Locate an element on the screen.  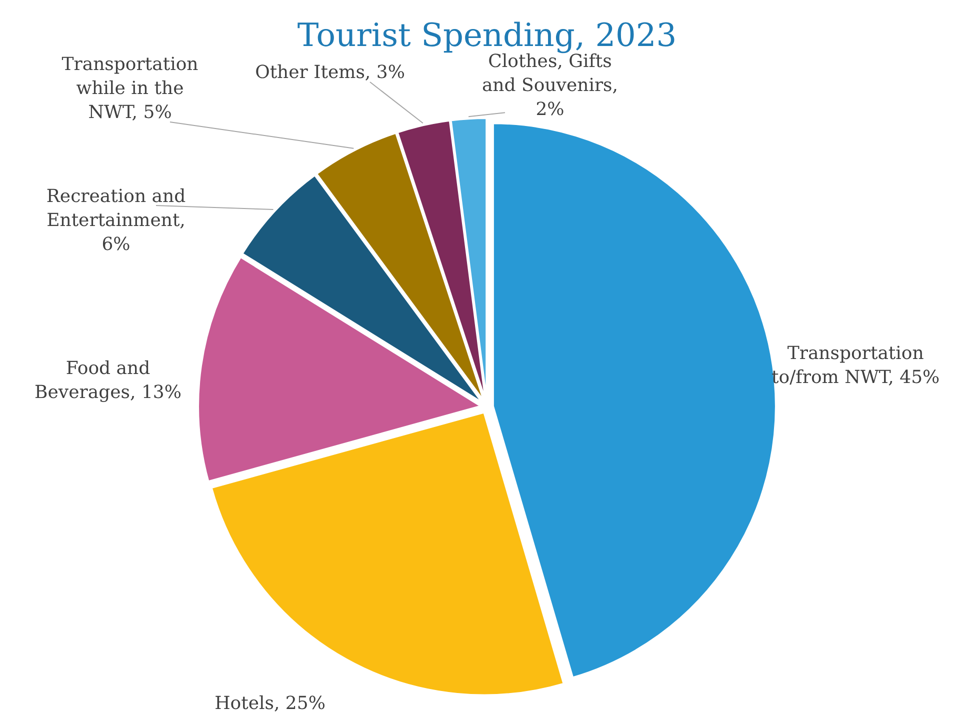
slice-label: Other Items, 3% is located at coordinates (330, 72).